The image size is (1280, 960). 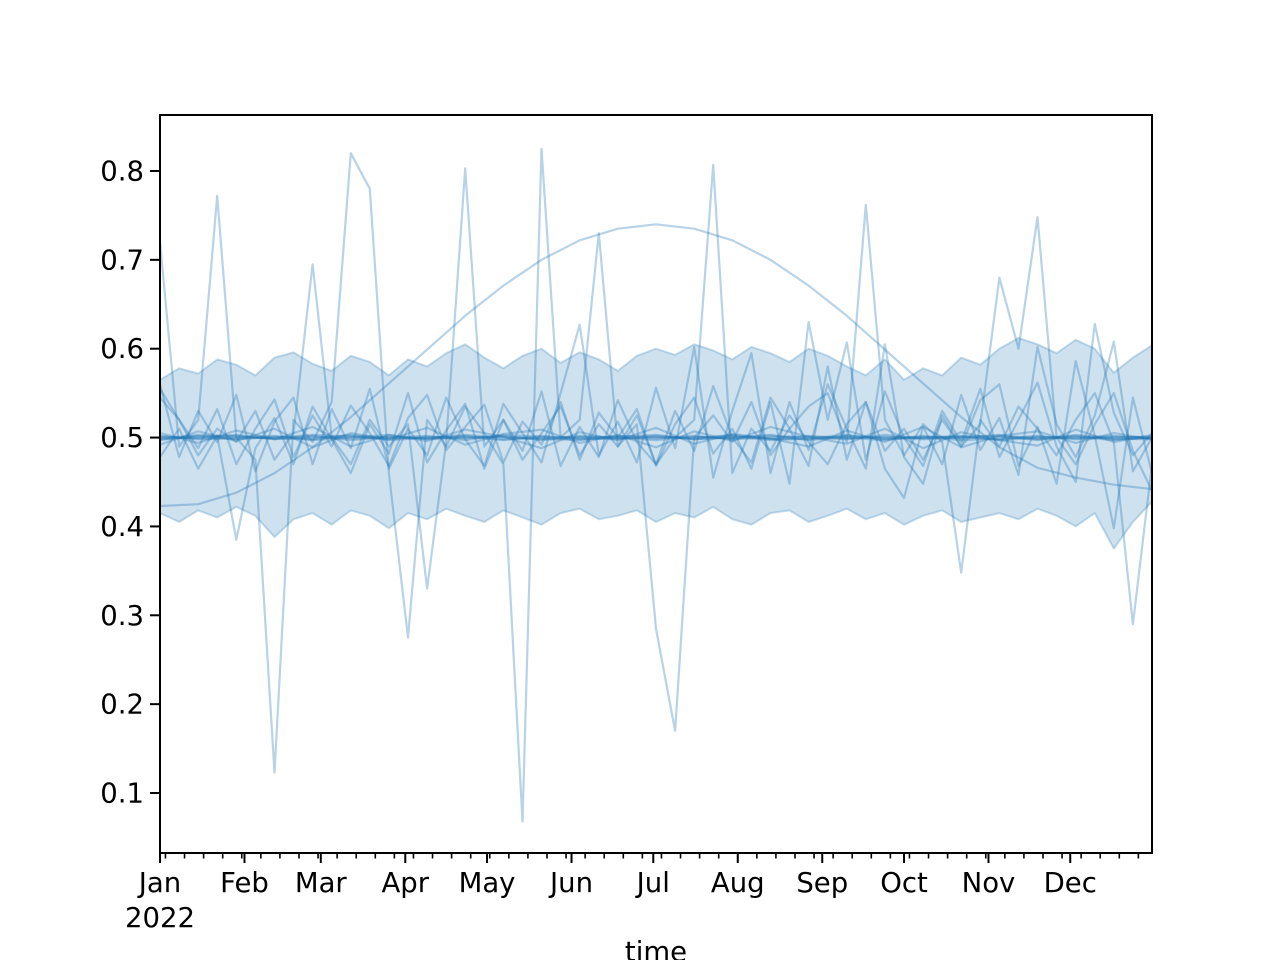 What do you see at coordinates (122, 705) in the screenshot?
I see `y-tick-label: 0.2` at bounding box center [122, 705].